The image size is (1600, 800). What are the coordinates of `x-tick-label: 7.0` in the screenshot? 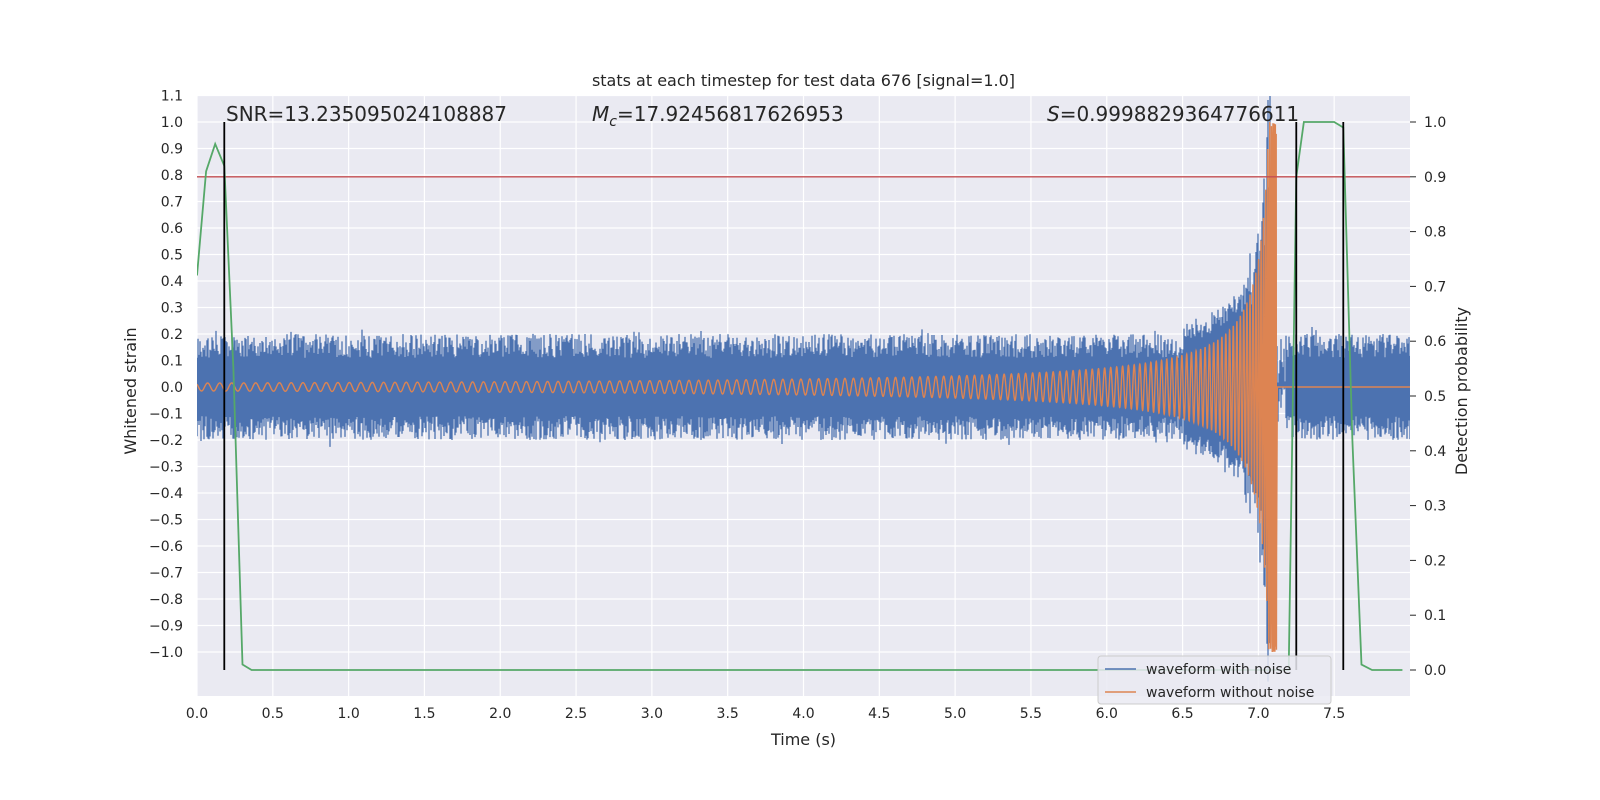 It's located at (1258, 714).